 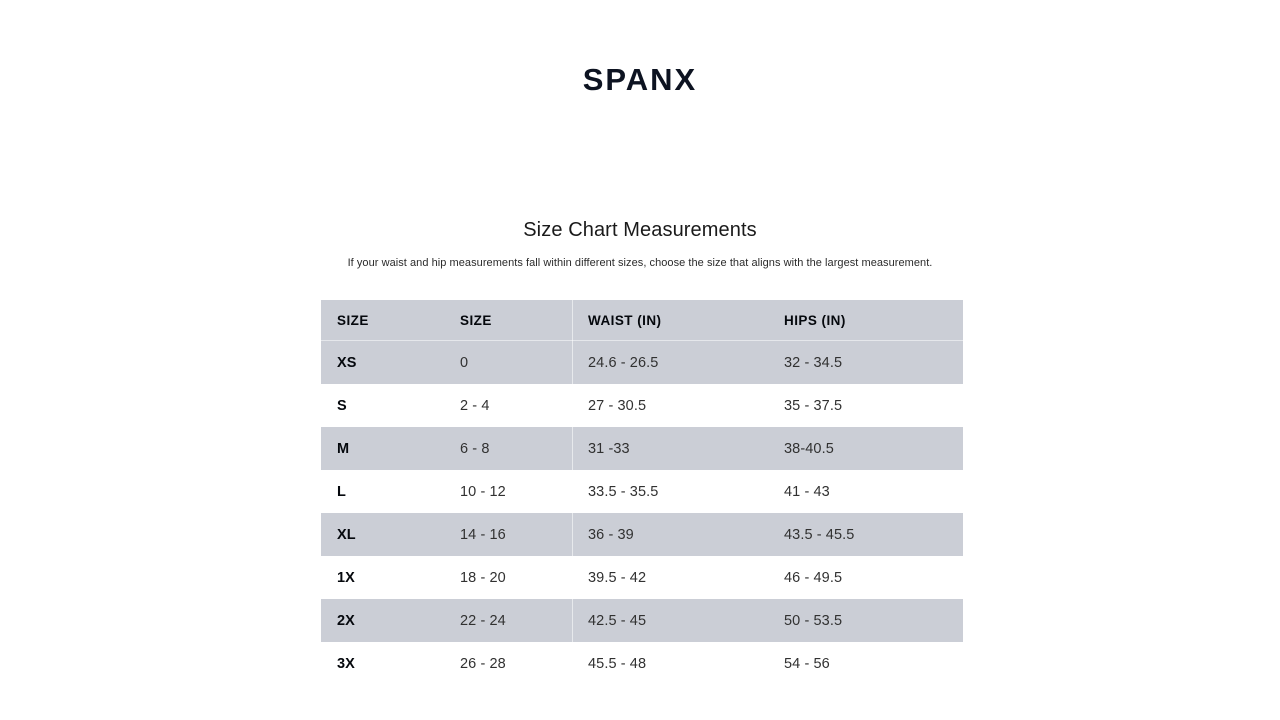 I want to click on cell-hips: 38-40.5, so click(x=865, y=448).